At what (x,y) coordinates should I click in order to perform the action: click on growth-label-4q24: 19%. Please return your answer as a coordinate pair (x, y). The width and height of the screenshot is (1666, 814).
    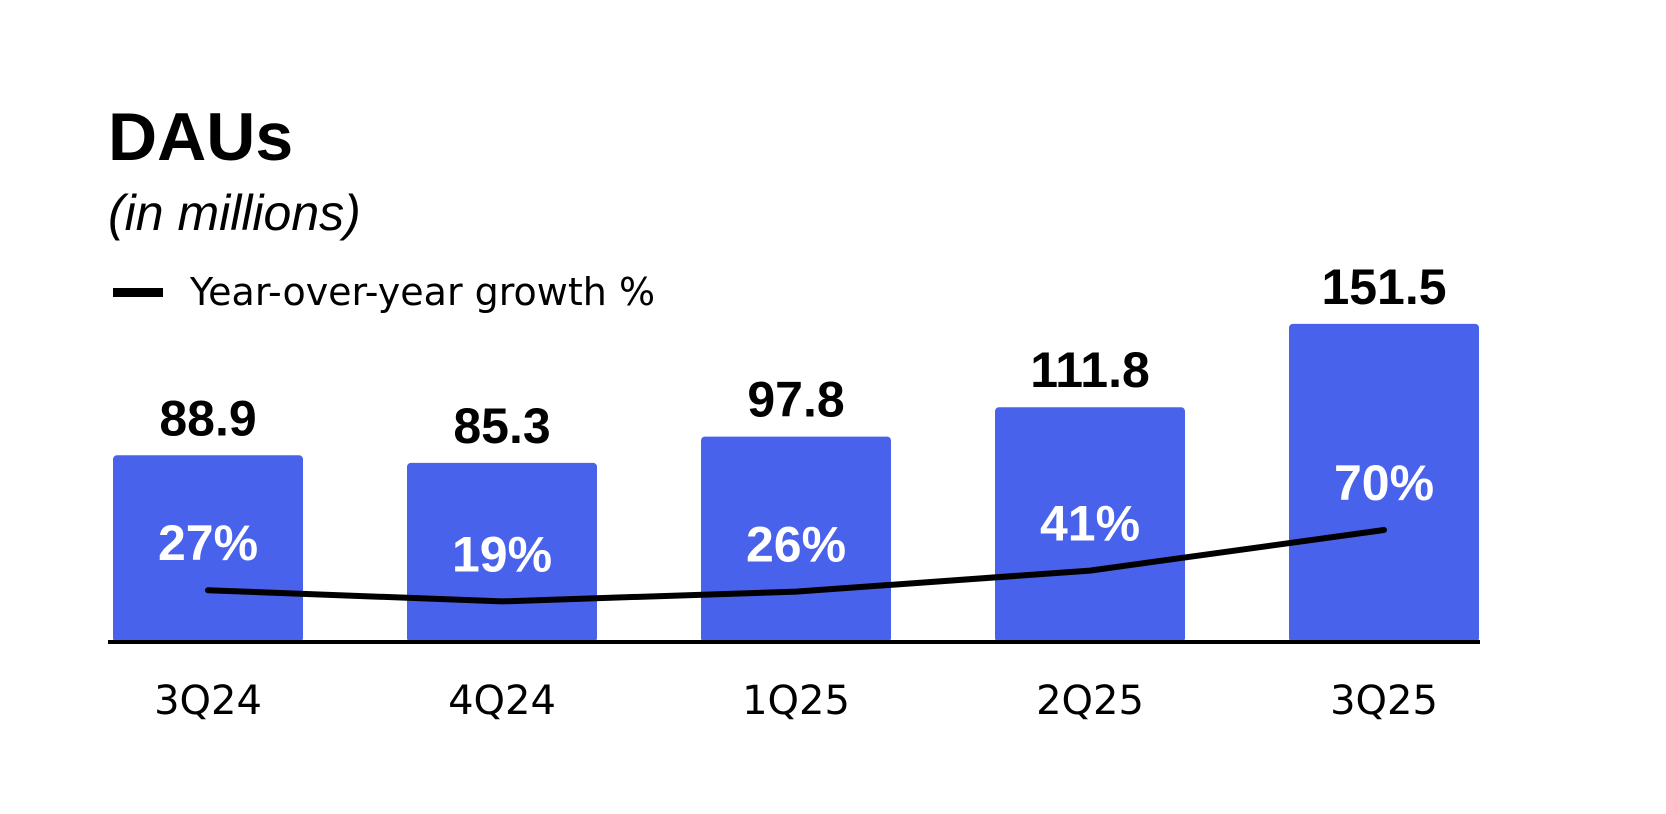
    Looking at the image, I should click on (502, 554).